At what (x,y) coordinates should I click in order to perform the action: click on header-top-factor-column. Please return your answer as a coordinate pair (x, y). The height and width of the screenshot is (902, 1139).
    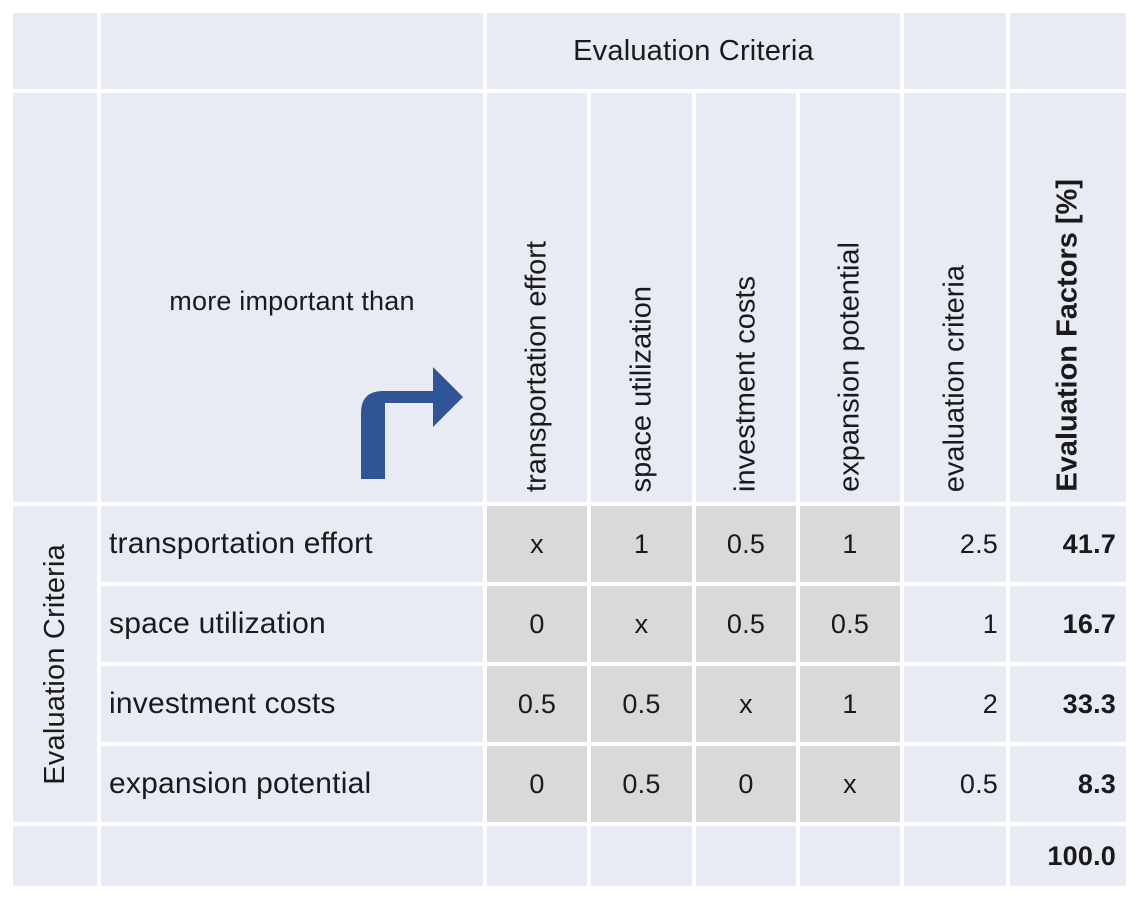
    Looking at the image, I should click on (1068, 51).